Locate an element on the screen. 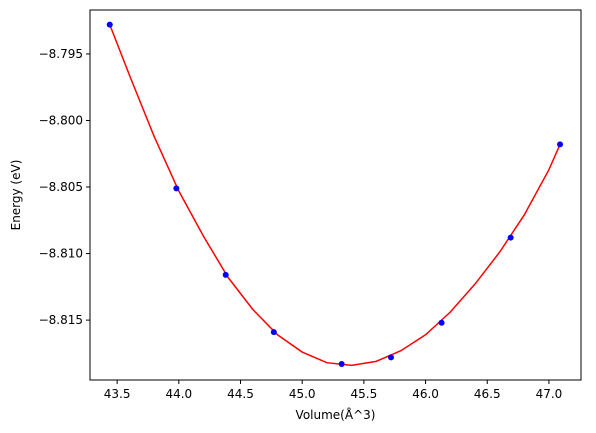 The width and height of the screenshot is (596, 433). x-tick-label: 47.0 is located at coordinates (549, 394).